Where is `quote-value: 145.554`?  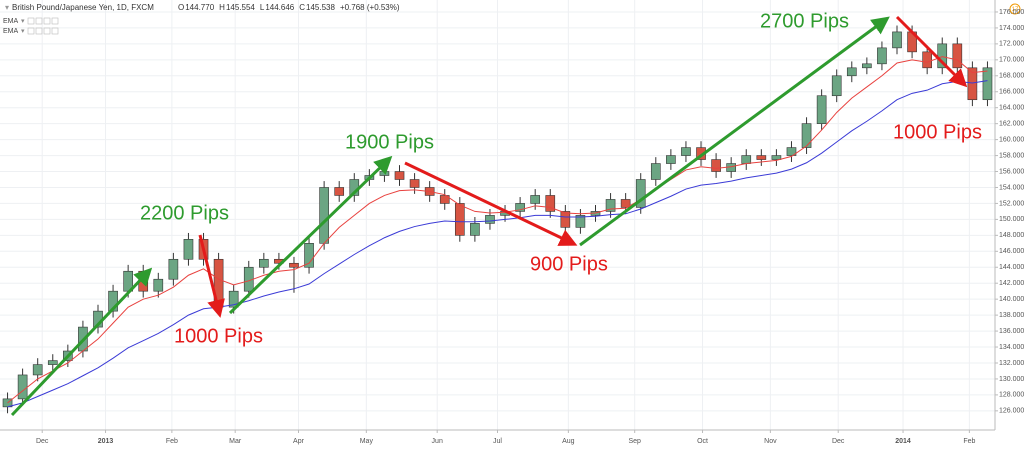 quote-value: 145.554 is located at coordinates (240, 7).